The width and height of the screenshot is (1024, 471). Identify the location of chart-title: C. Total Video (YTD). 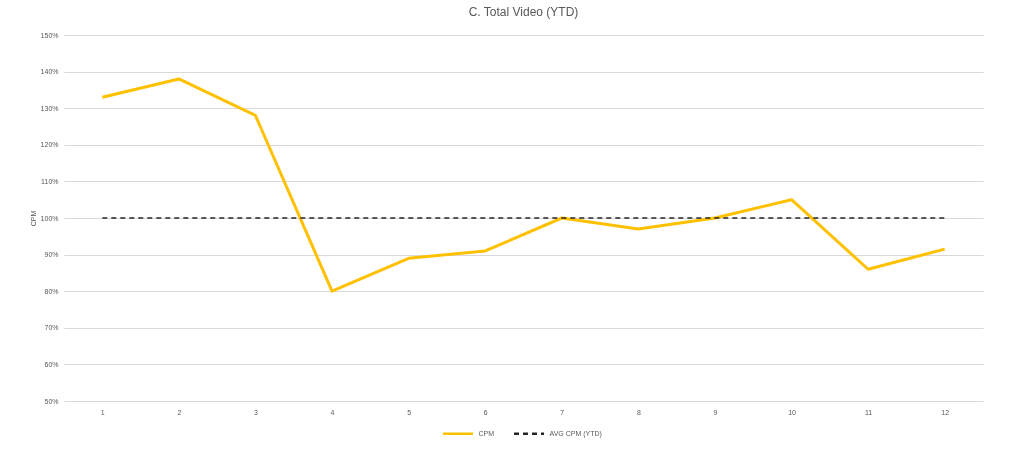
(523, 12).